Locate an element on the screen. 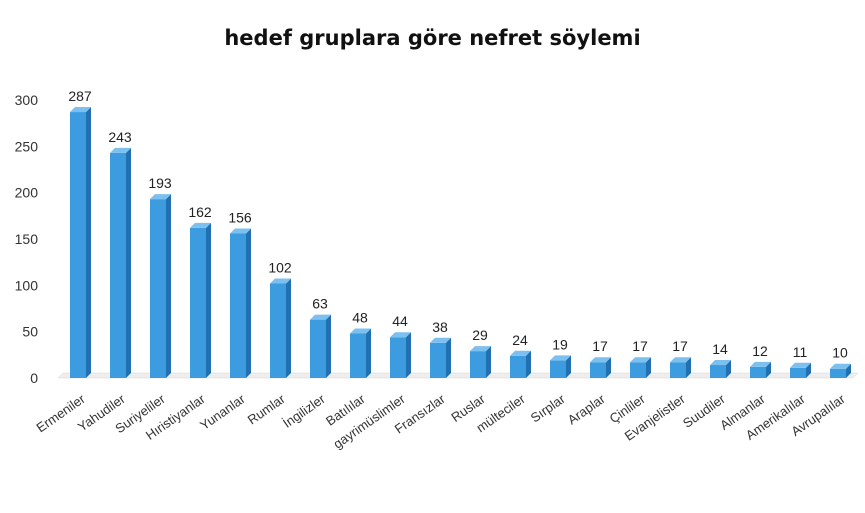 This screenshot has height=513, width=865. data-label: 12 is located at coordinates (760, 351).